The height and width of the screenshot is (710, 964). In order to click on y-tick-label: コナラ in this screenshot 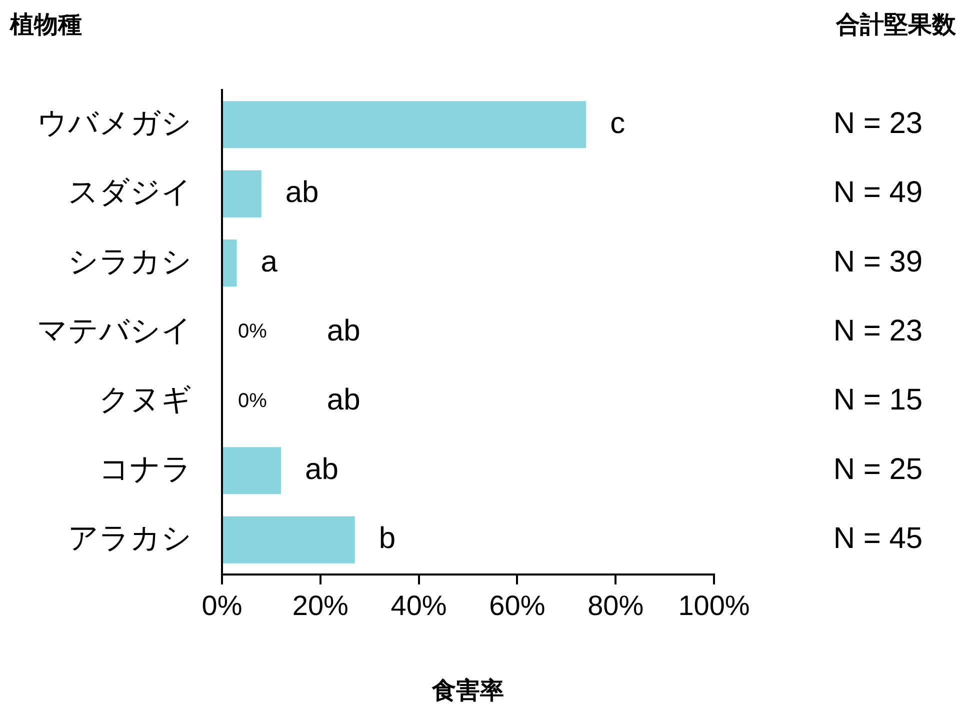, I will do `click(145, 469)`.